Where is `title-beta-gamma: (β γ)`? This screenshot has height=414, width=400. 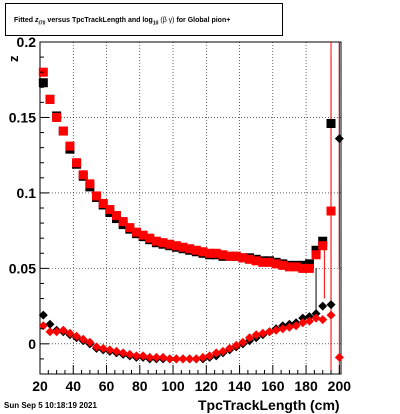
title-beta-gamma: (β γ) is located at coordinates (167, 20).